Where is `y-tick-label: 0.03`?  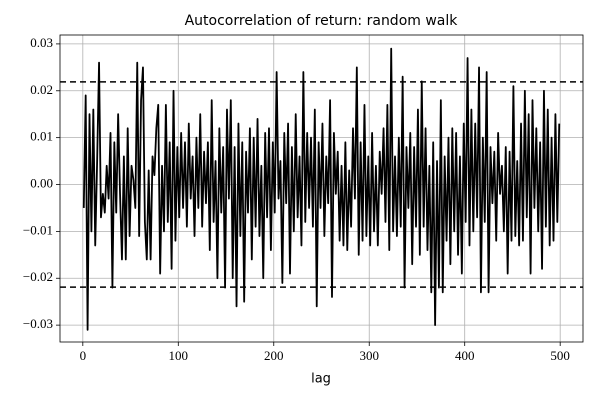 y-tick-label: 0.03 is located at coordinates (41, 42).